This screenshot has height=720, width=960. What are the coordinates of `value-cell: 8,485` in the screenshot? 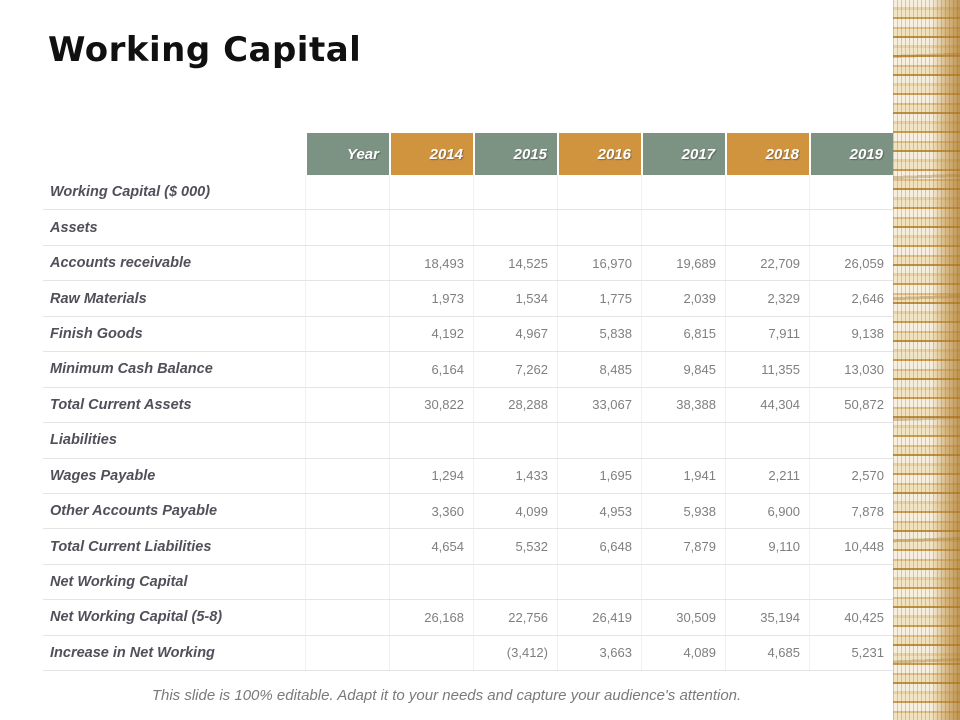 It's located at (599, 369).